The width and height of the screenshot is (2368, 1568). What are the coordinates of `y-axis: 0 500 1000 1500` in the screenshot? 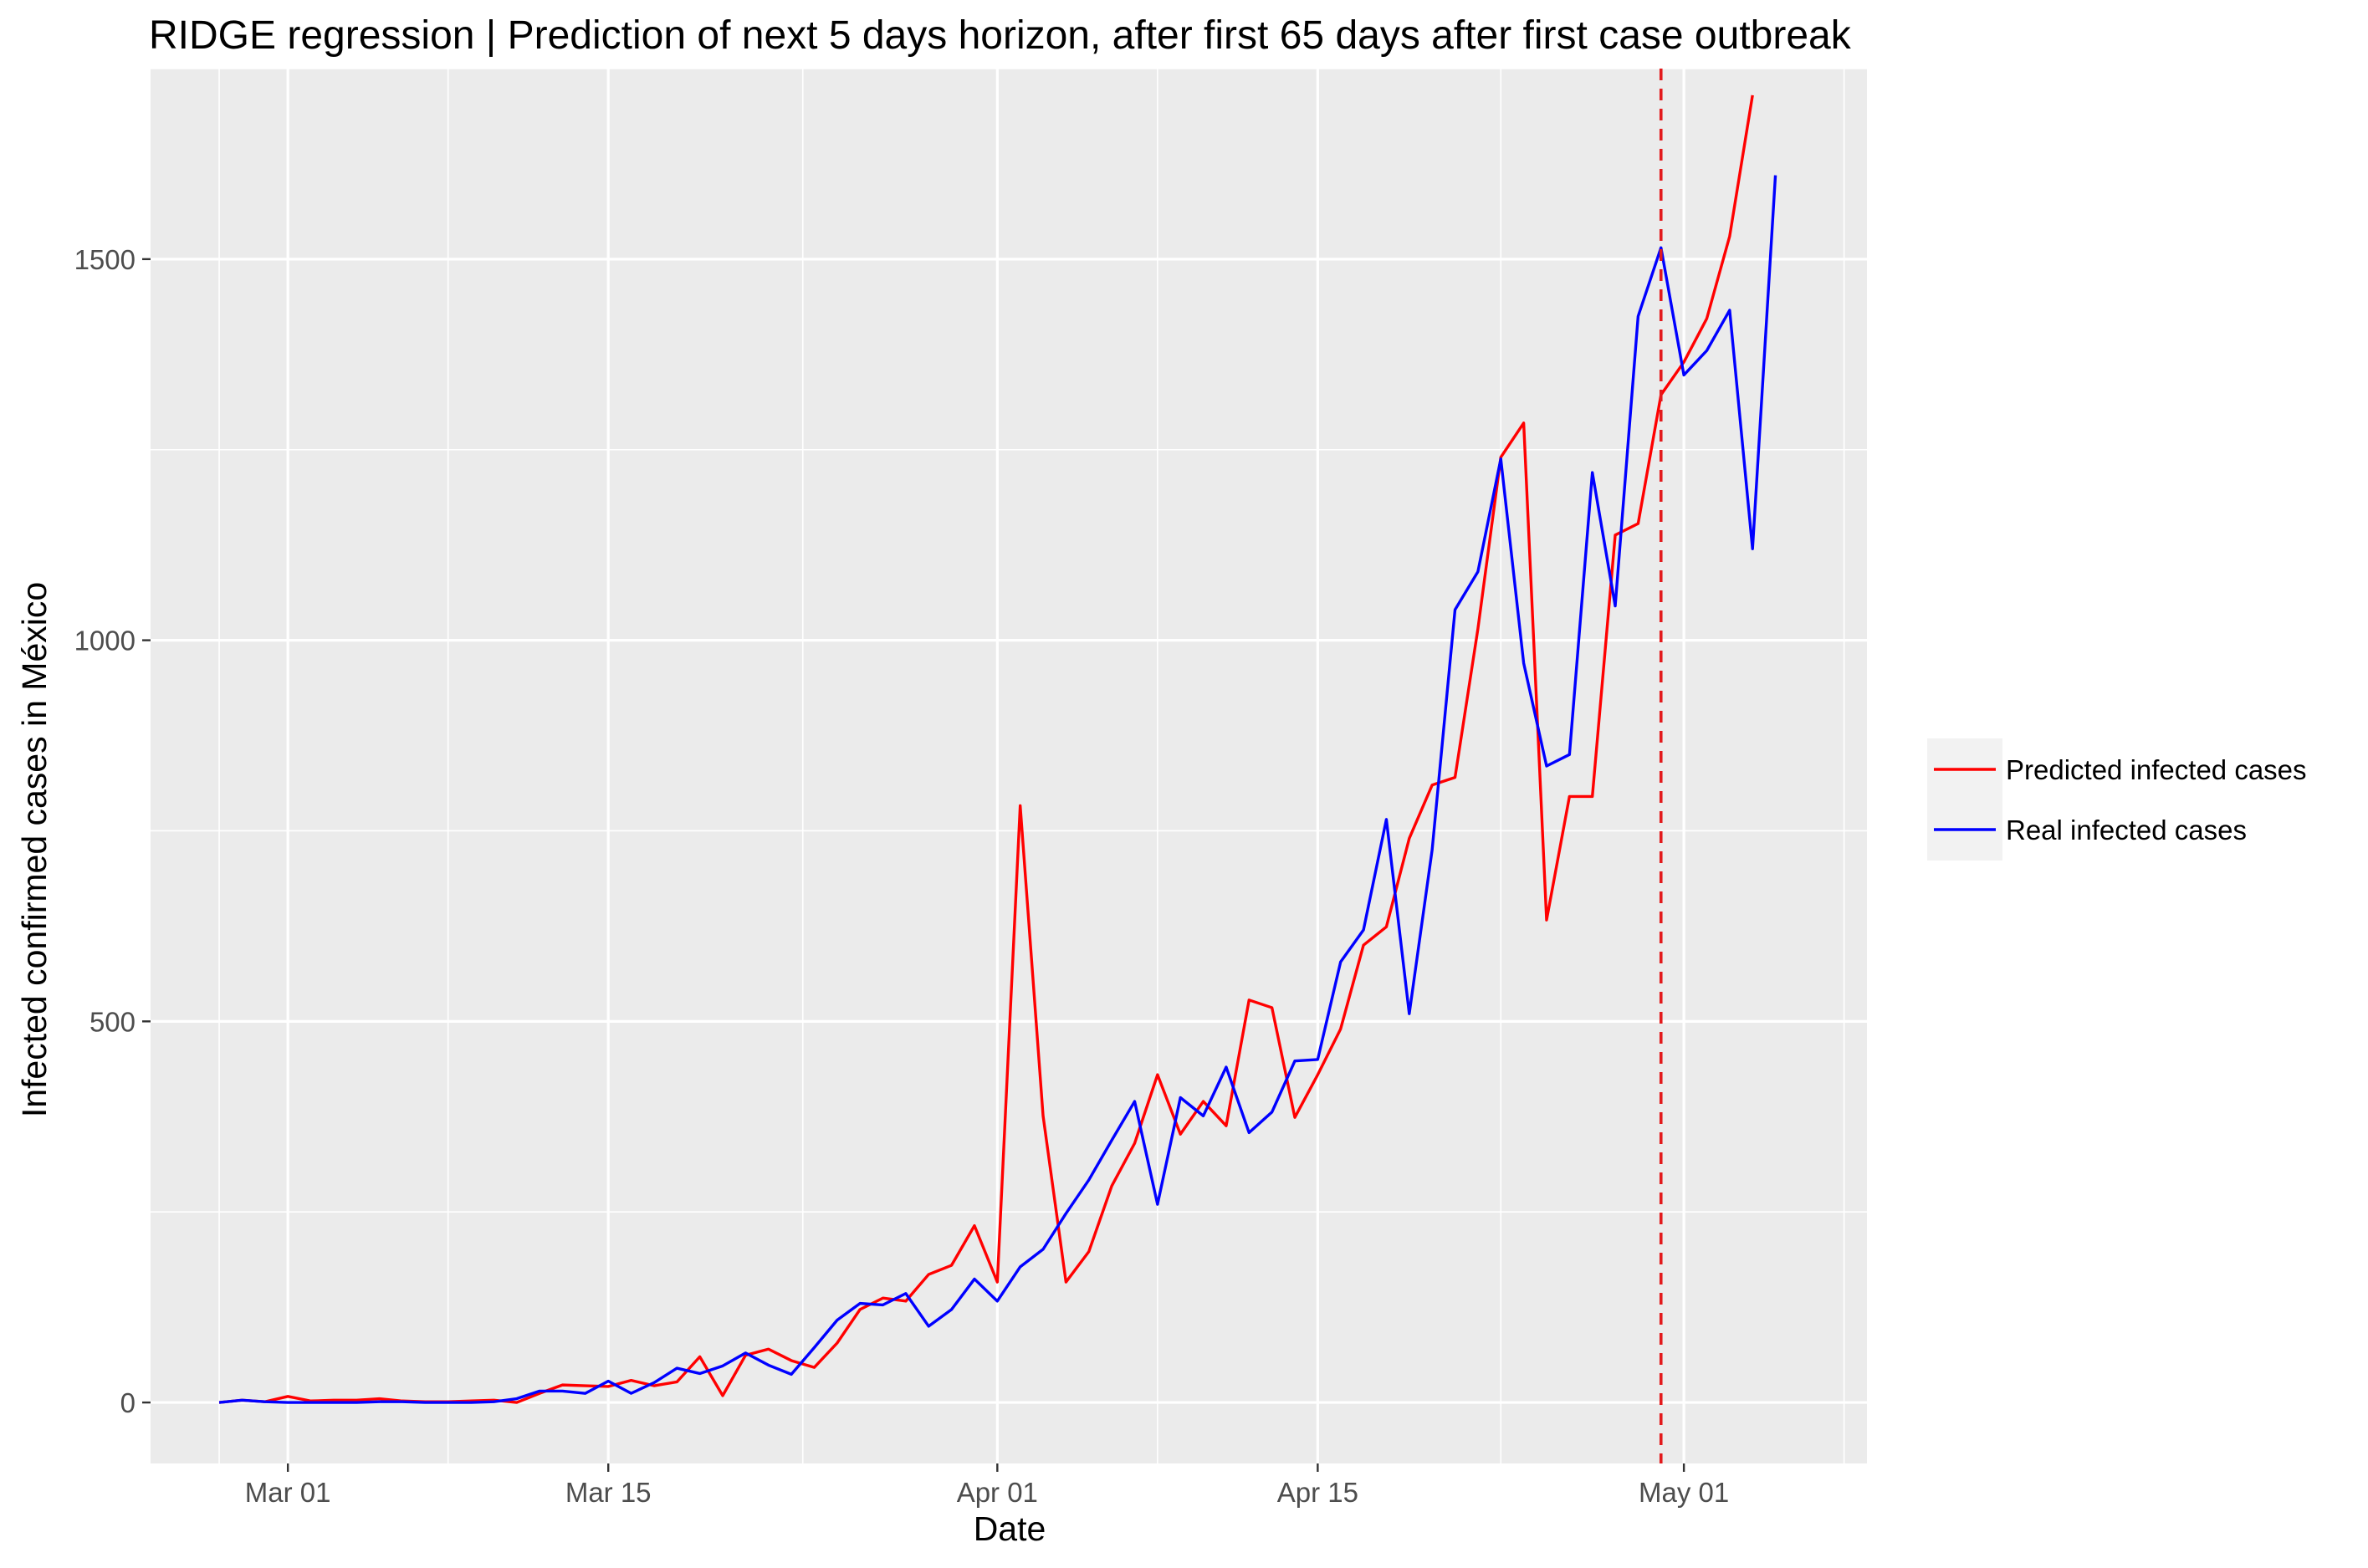 It's located at (112, 831).